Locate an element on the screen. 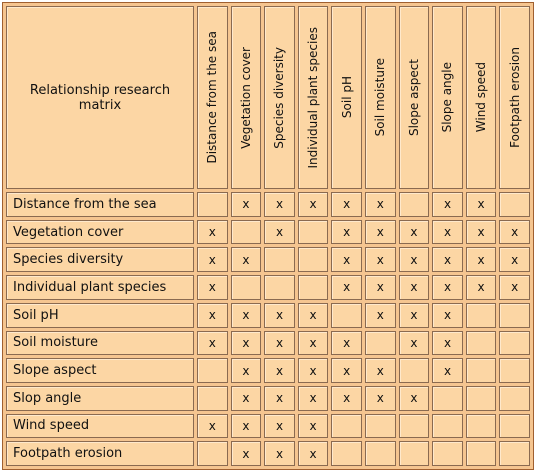 This screenshot has width=536, height=472. column-header-label: Vegetation cover is located at coordinates (245, 97).